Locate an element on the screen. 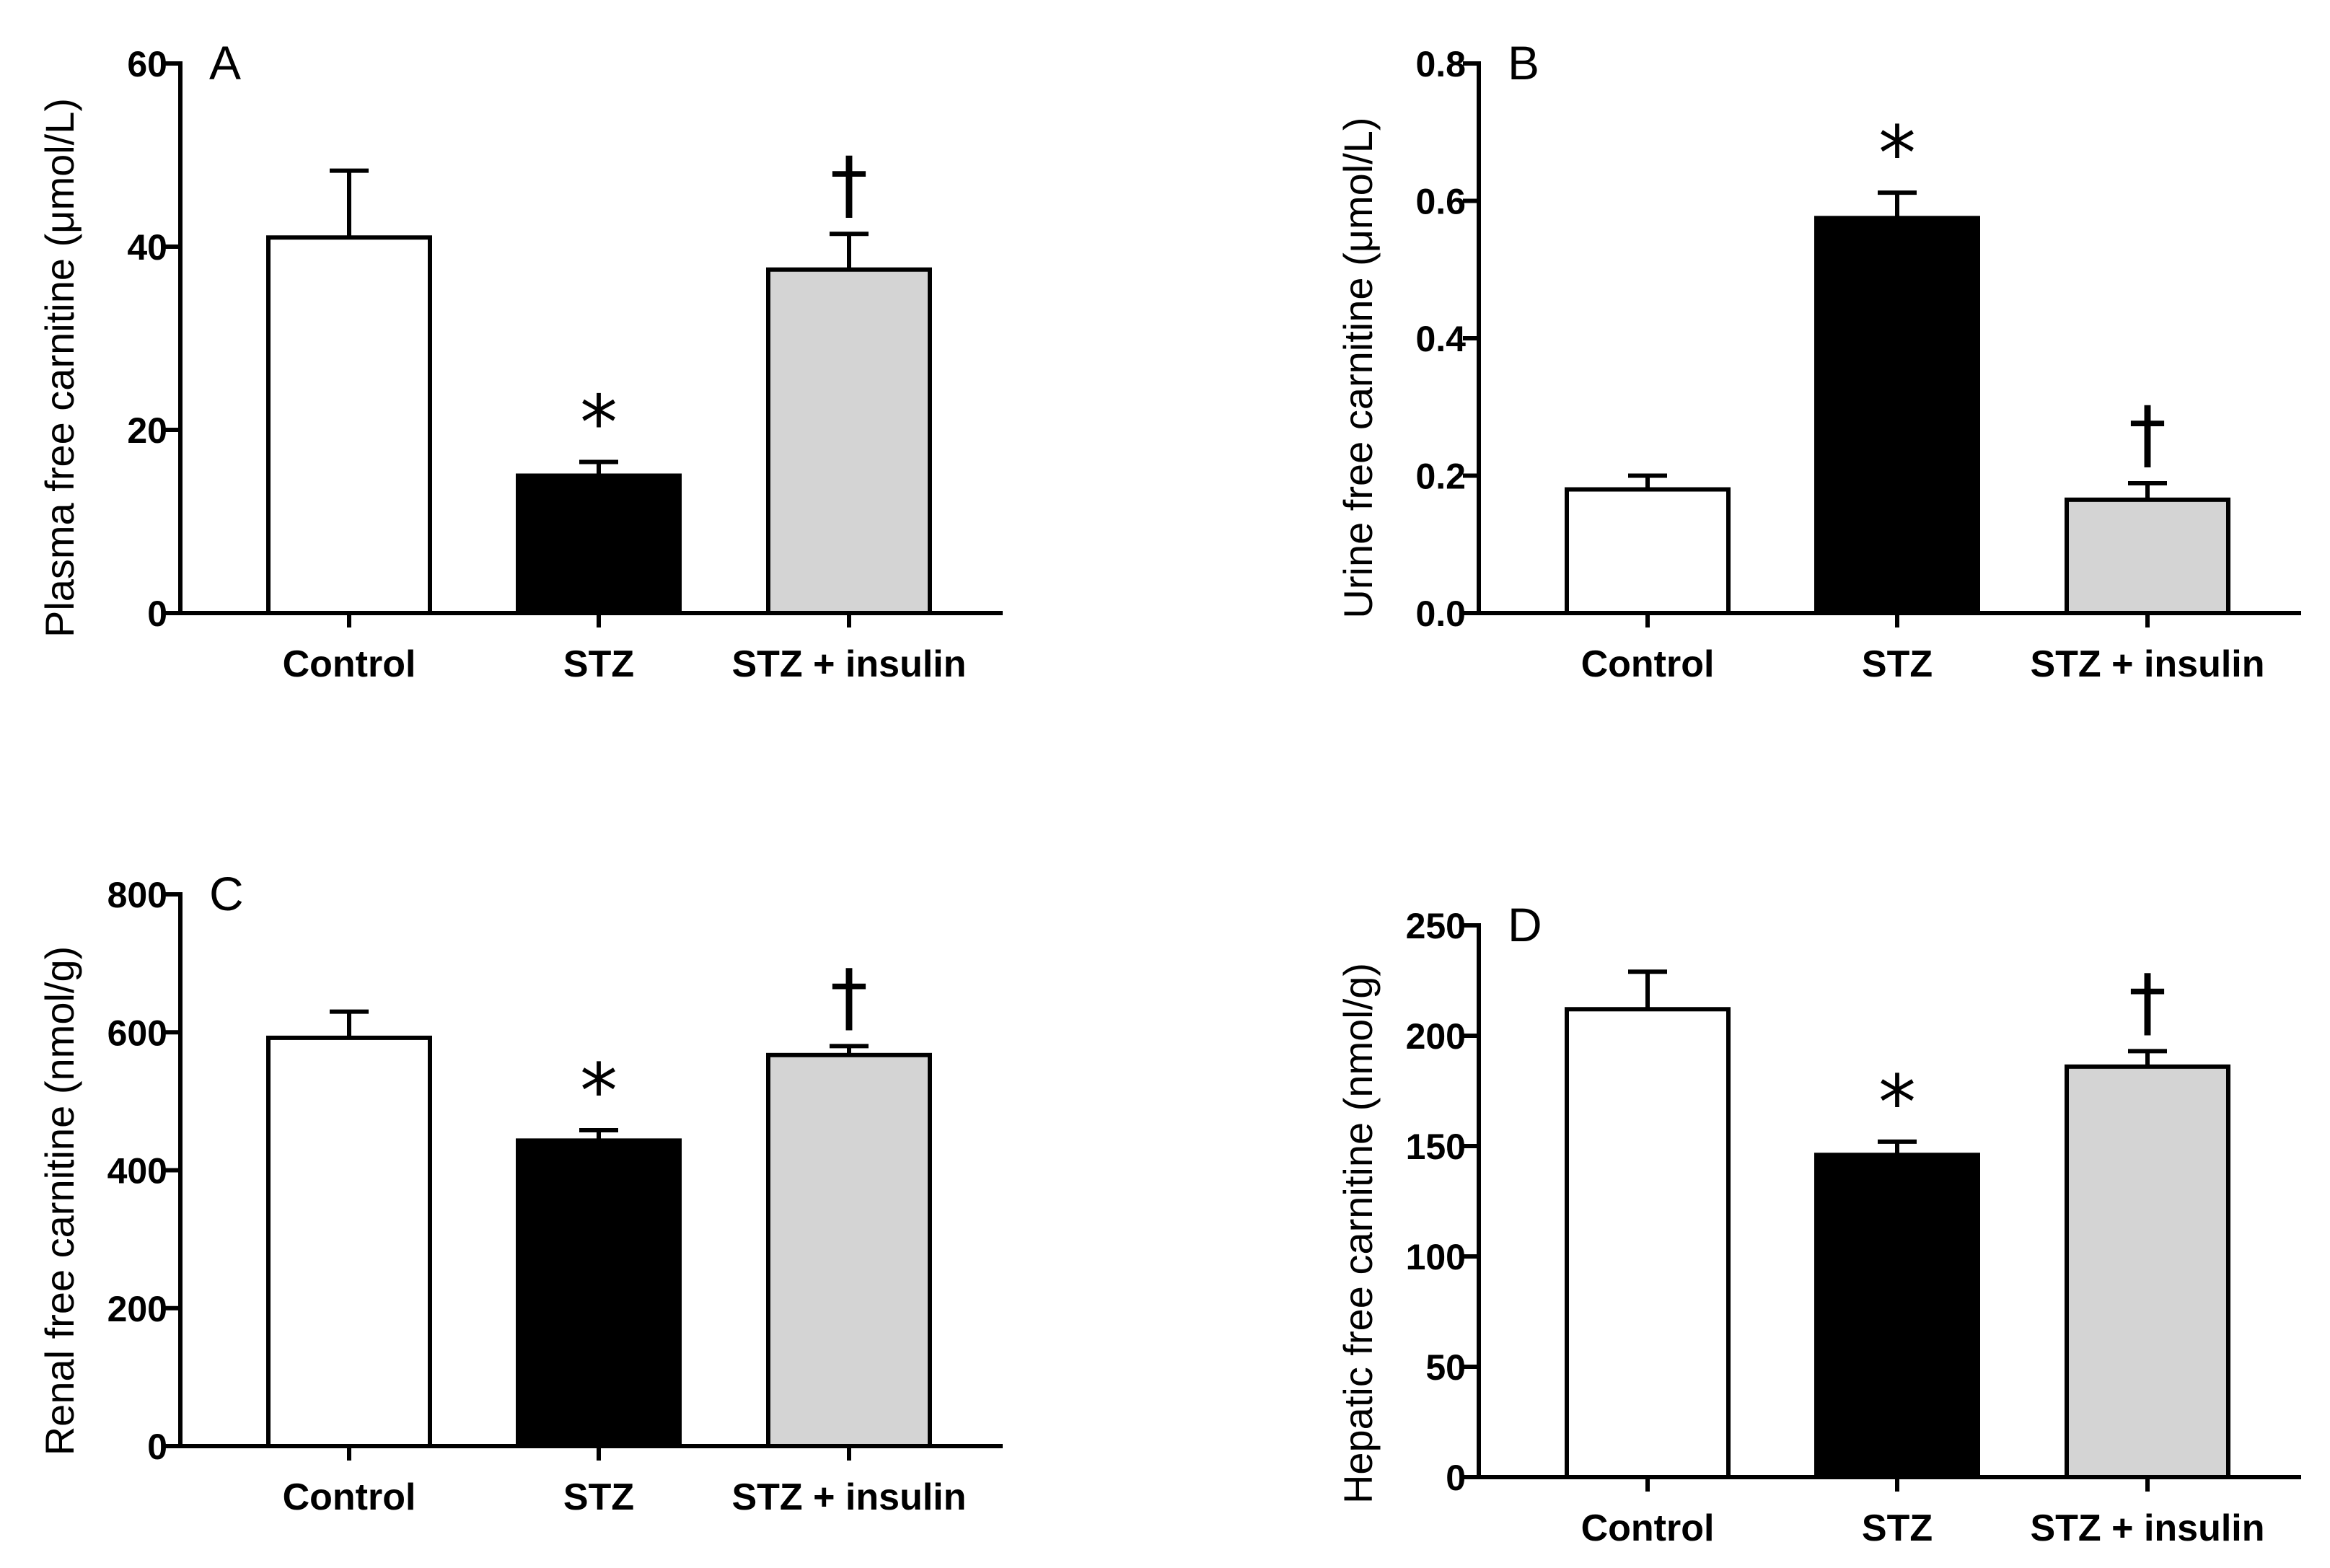 The width and height of the screenshot is (2330, 1568). panel-a-bar-control is located at coordinates (349, 425).